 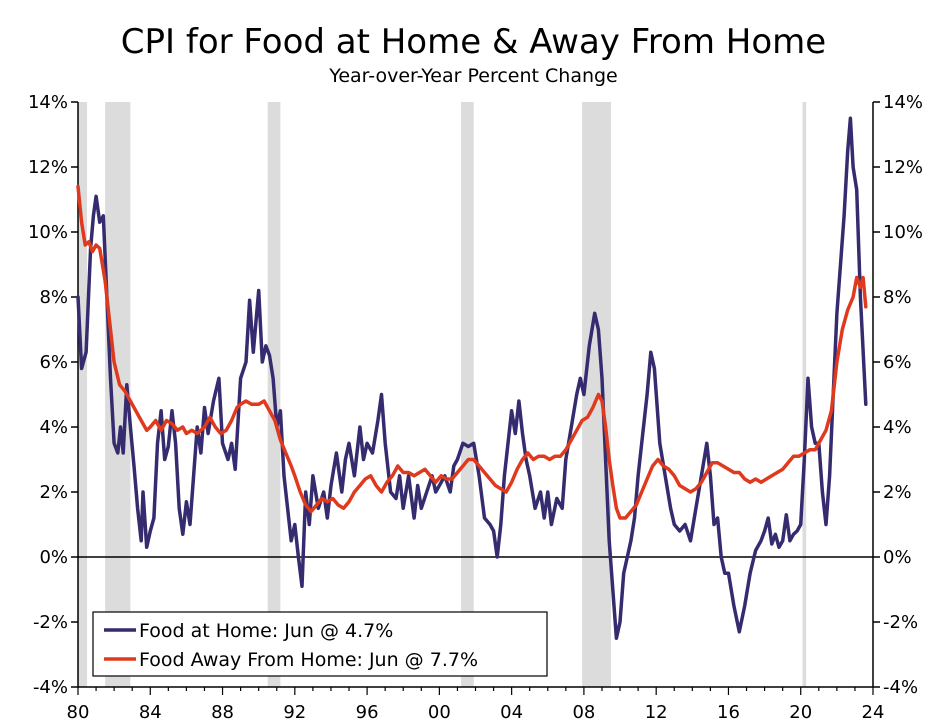 I want to click on y-tick-label-right: -2%, so click(x=900, y=622).